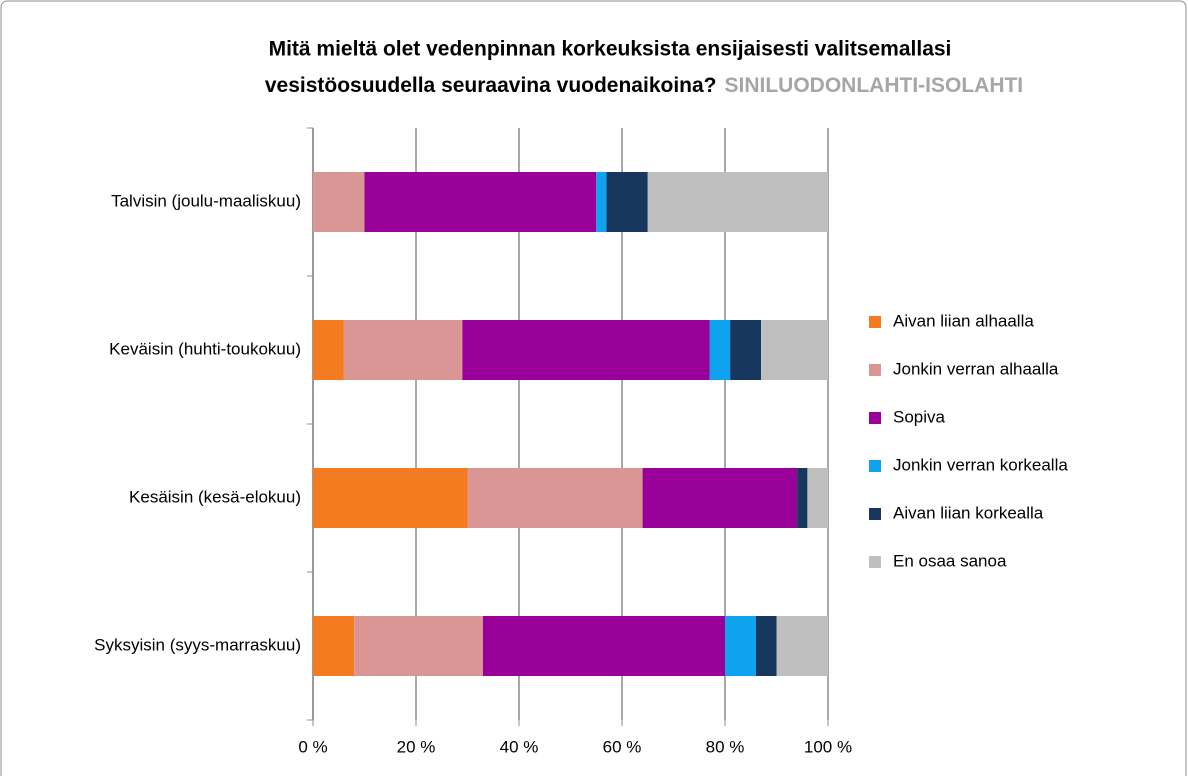 The width and height of the screenshot is (1188, 776). What do you see at coordinates (205, 348) in the screenshot?
I see `y-tick-label: Keväisin (huhti-toukokuu)` at bounding box center [205, 348].